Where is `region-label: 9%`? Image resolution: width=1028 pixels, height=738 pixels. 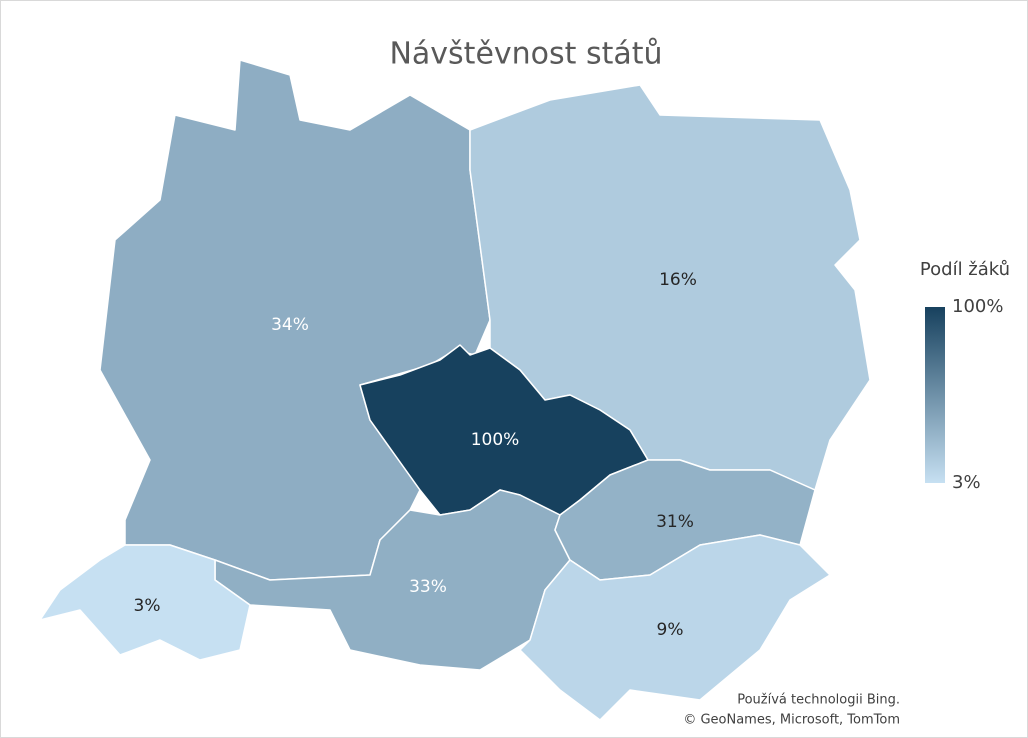
region-label: 9% is located at coordinates (670, 630).